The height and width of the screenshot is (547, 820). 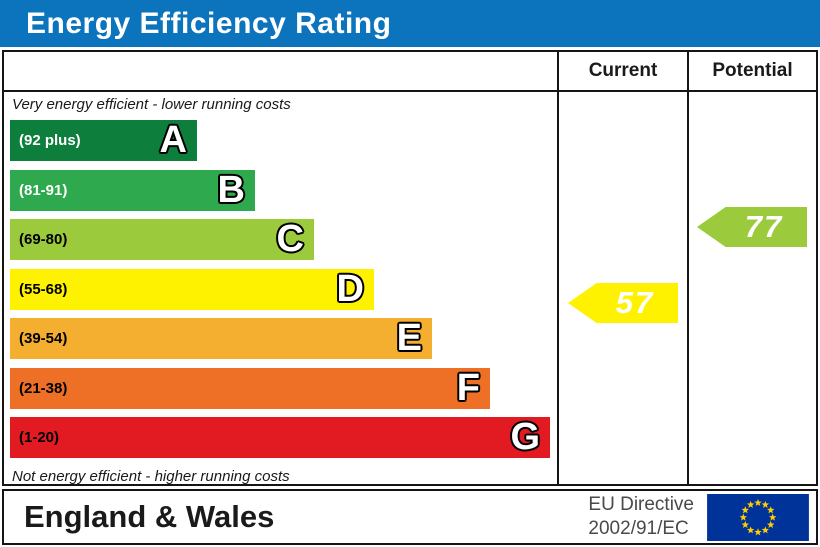 What do you see at coordinates (468, 387) in the screenshot?
I see `band-letter-f: F` at bounding box center [468, 387].